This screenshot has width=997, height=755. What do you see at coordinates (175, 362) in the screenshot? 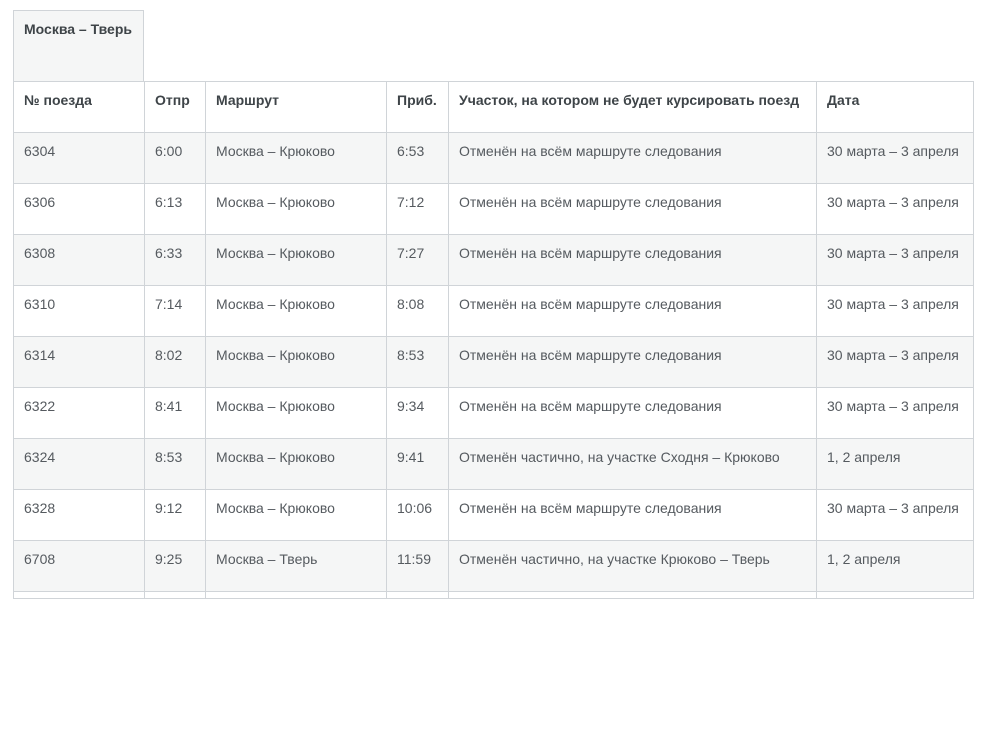
I see `cell-departure: 8:02` at bounding box center [175, 362].